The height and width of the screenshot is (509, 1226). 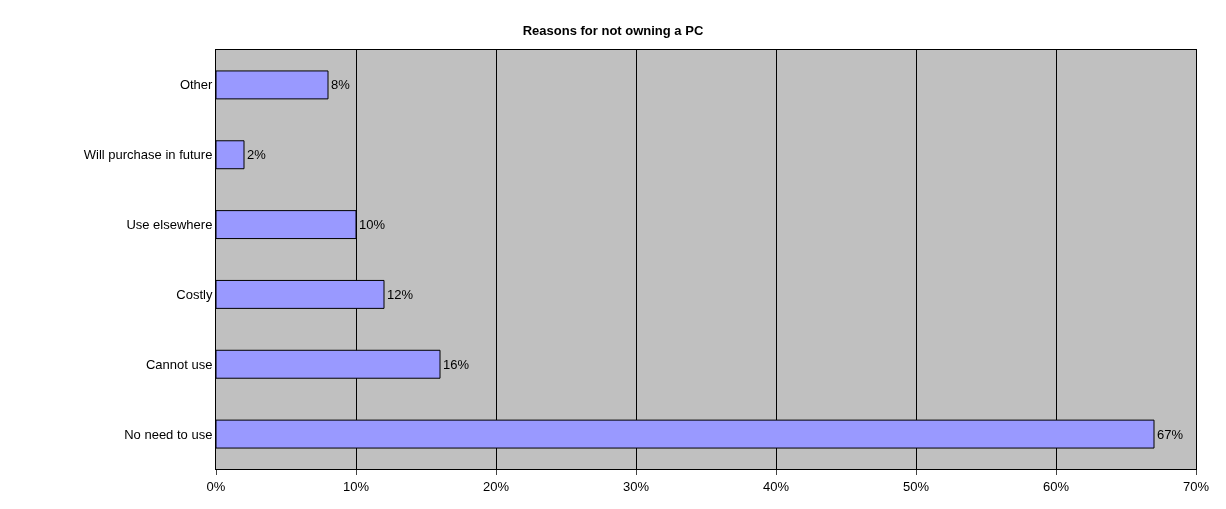 What do you see at coordinates (400, 294) in the screenshot?
I see `data-label: 12%` at bounding box center [400, 294].